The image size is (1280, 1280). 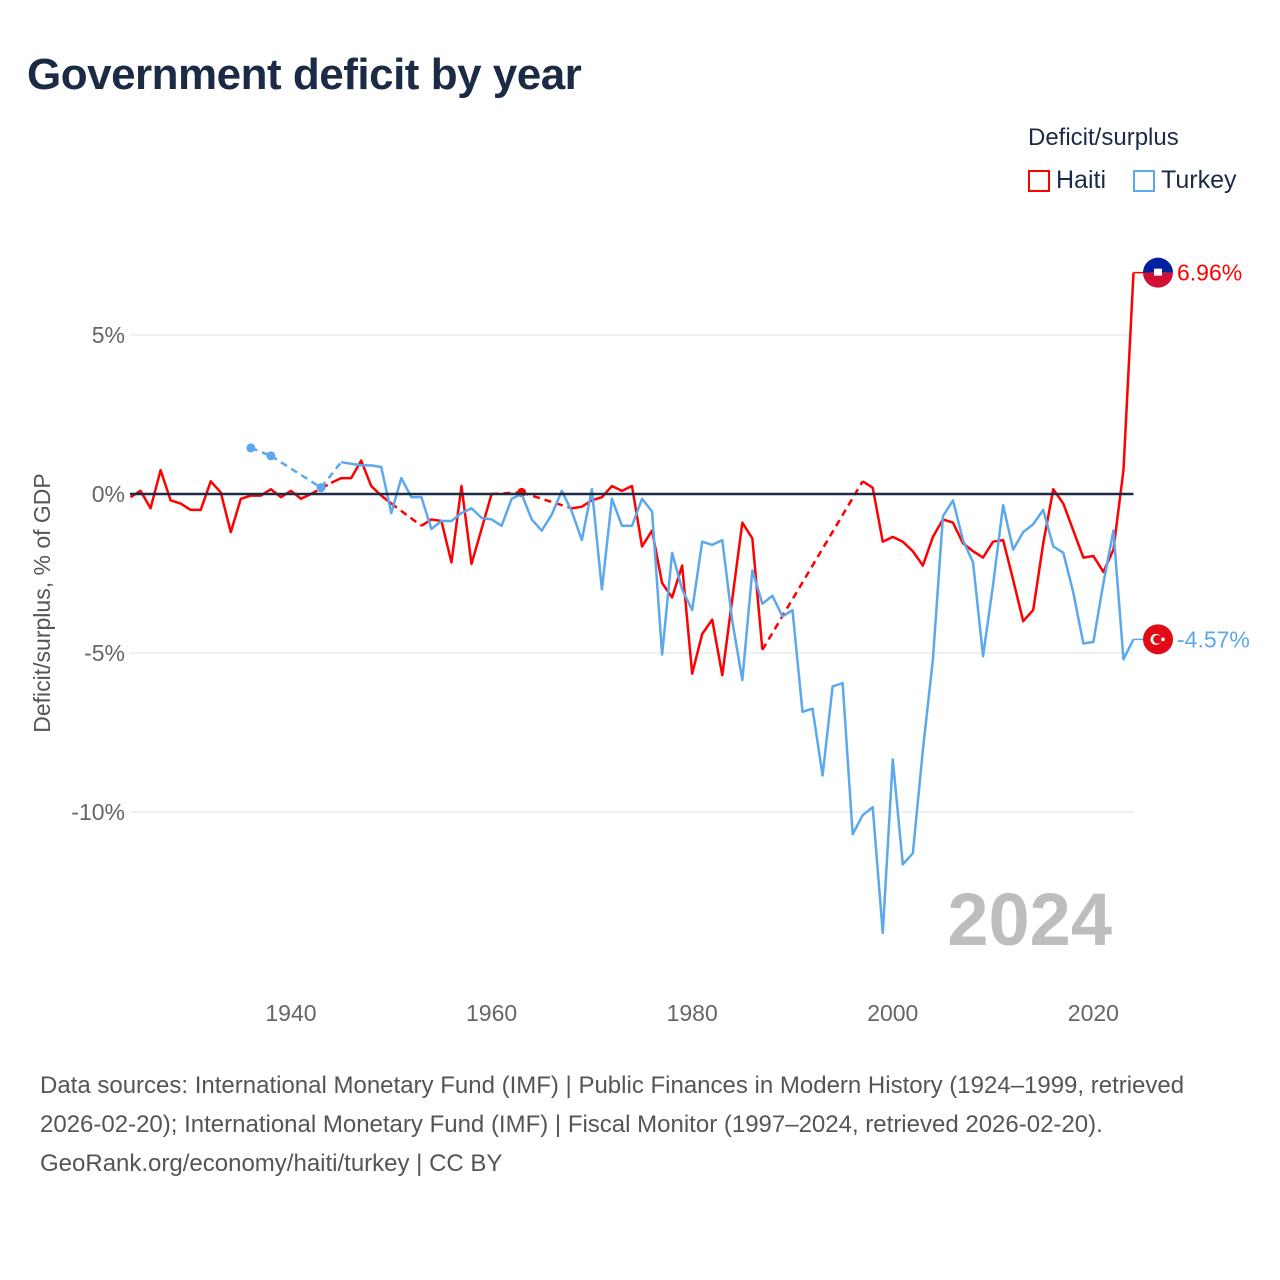 I want to click on flag-star, so click(x=1163, y=639).